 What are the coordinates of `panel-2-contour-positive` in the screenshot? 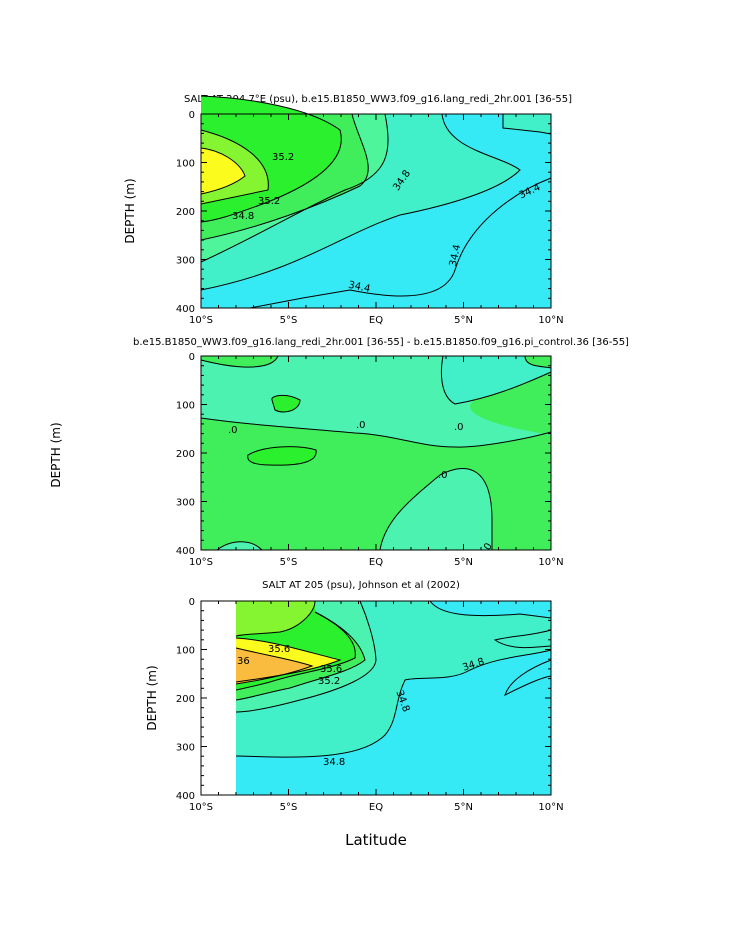 It's located at (282, 456).